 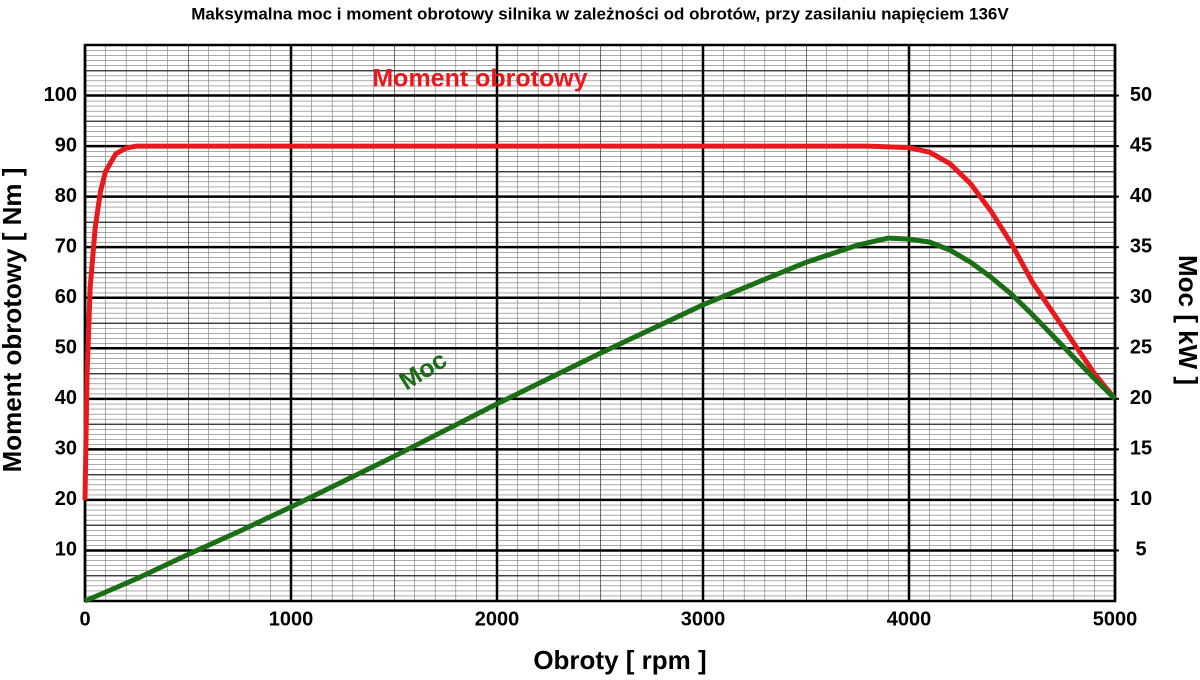 I want to click on y-axis-label: Moment obrotowy [ Nm ], so click(x=13, y=320).